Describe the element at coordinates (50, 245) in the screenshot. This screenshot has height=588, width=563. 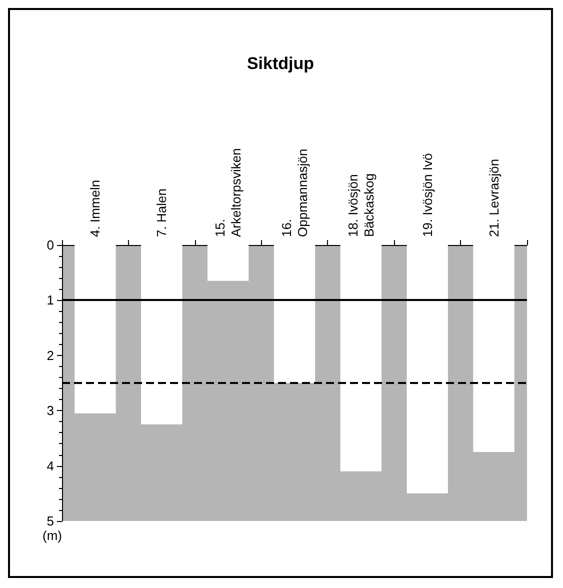
I see `y-tick-label: 0` at that location.